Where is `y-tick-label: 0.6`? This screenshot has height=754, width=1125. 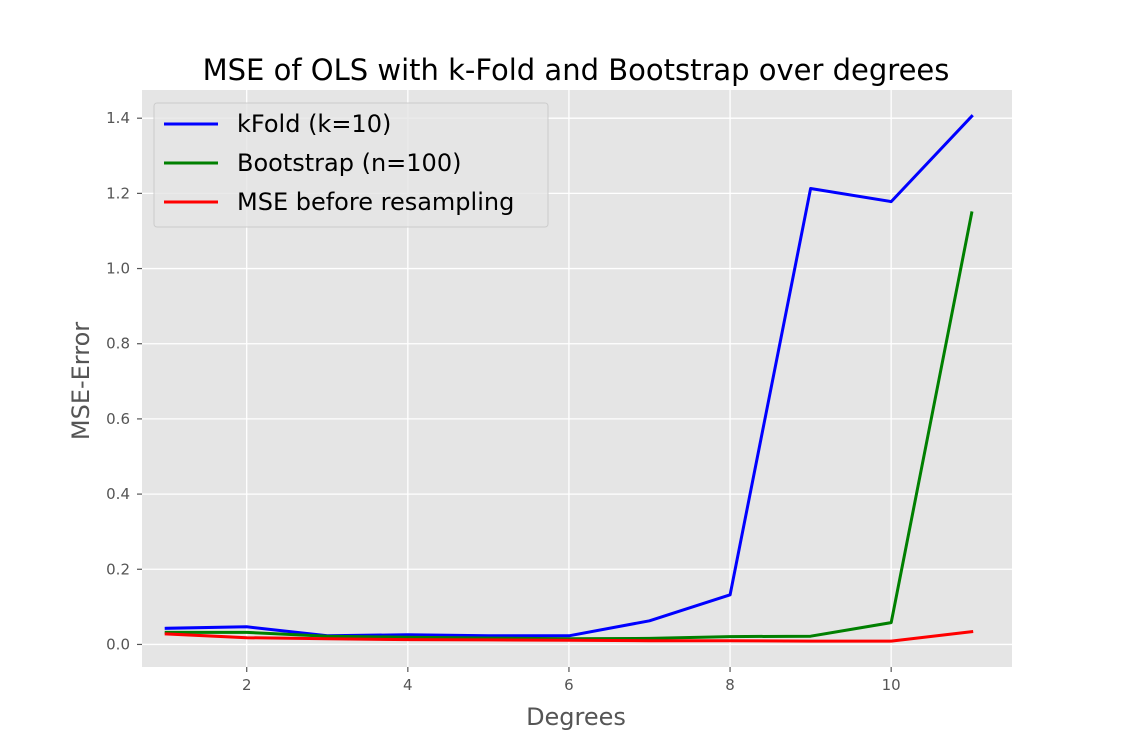 y-tick-label: 0.6 is located at coordinates (118, 419).